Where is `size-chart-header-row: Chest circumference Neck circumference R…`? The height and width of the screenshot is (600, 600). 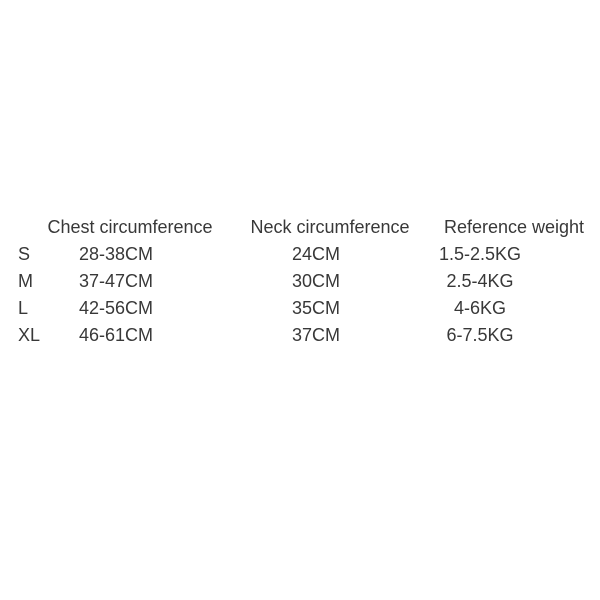 size-chart-header-row: Chest circumference Neck circumference R… is located at coordinates (300, 227).